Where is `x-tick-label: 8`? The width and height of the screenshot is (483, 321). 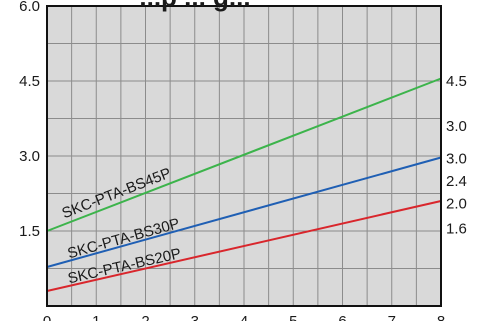
x-tick-label: 8 is located at coordinates (441, 317).